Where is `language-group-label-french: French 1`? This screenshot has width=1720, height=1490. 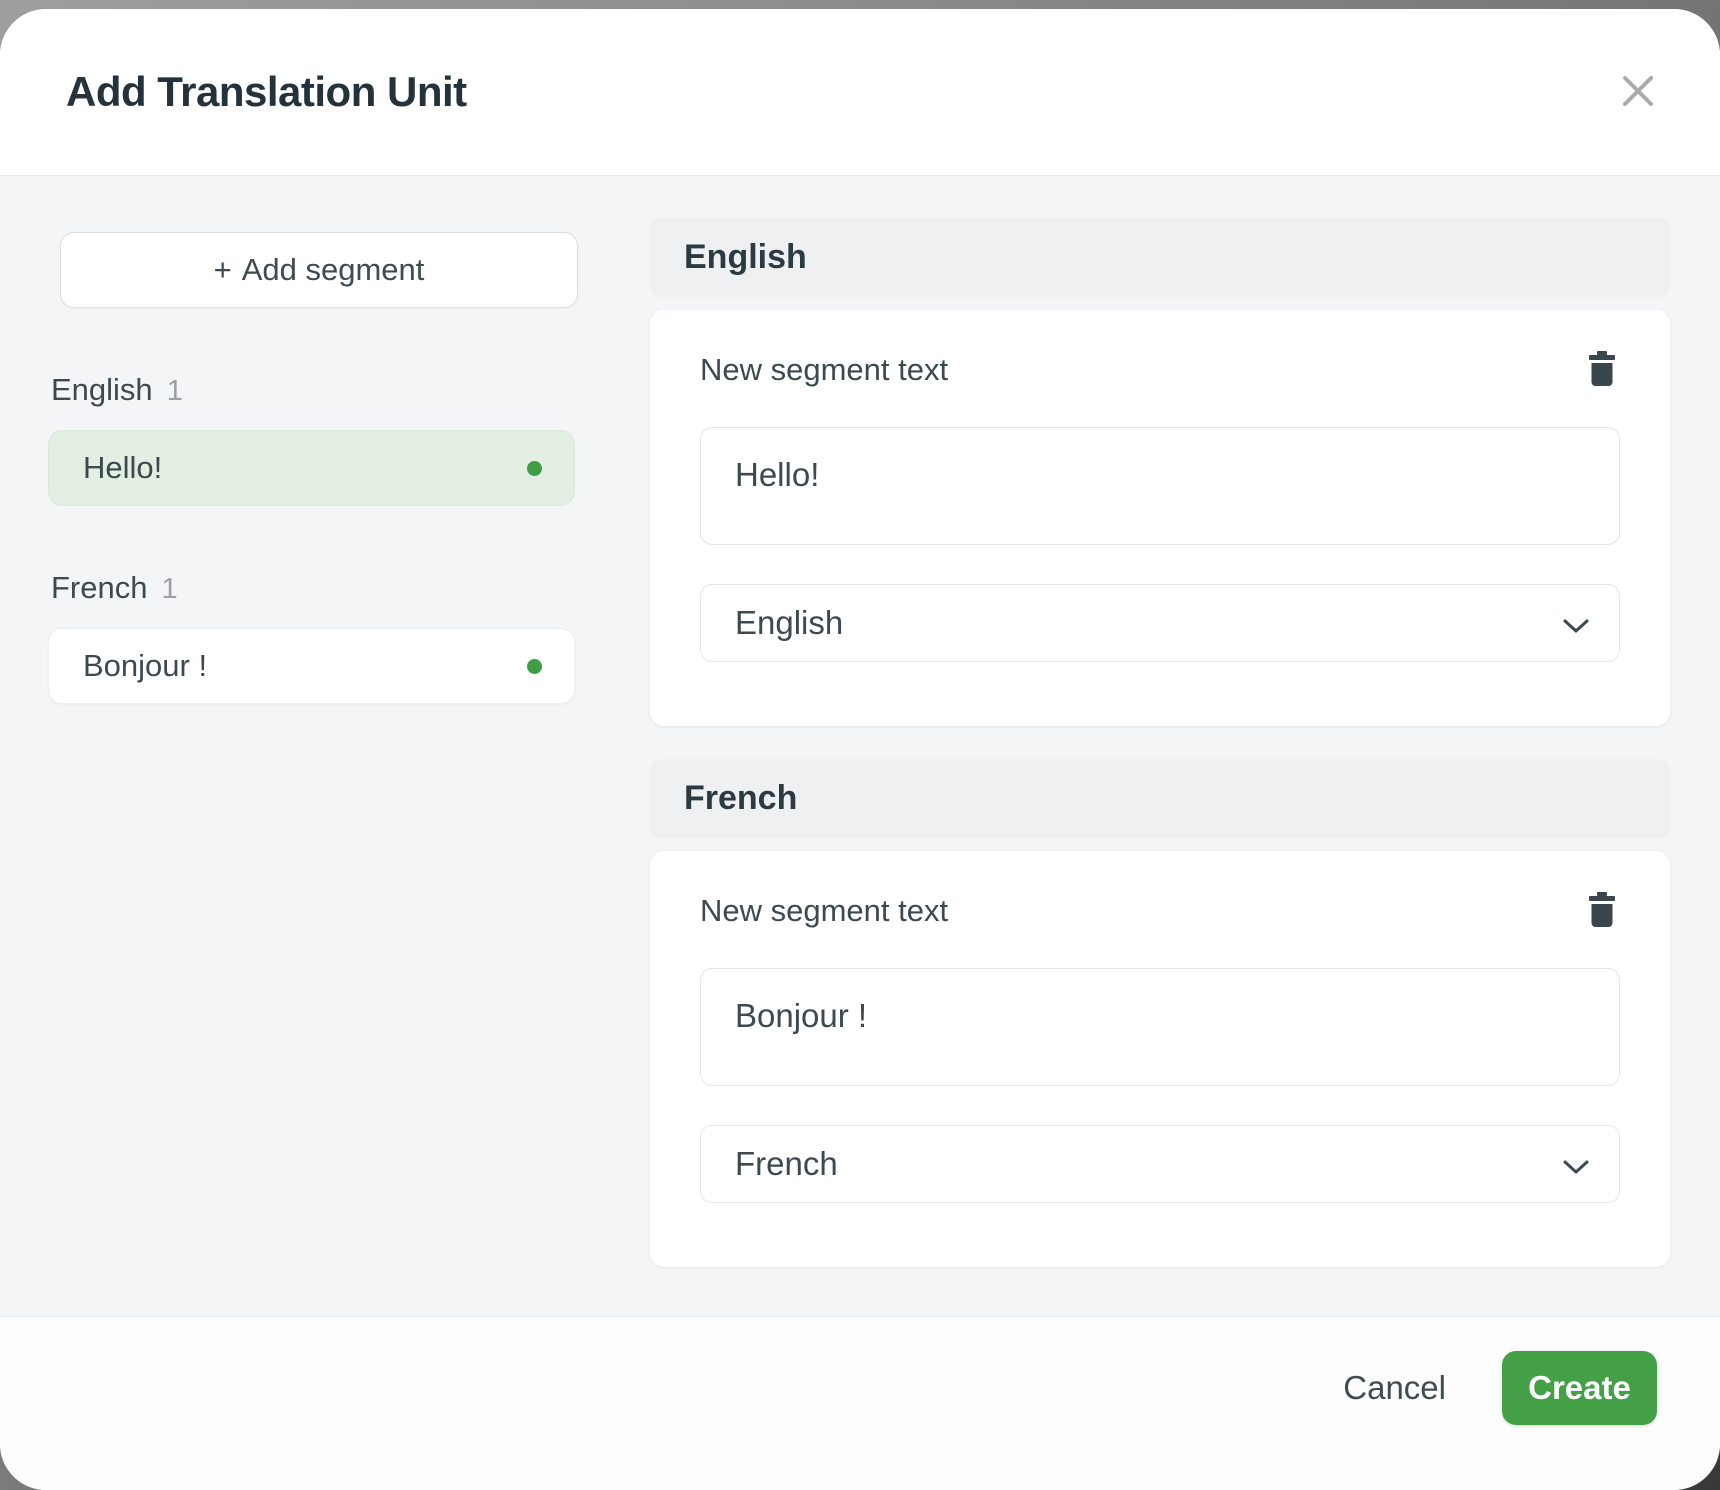
language-group-label-french: French 1 is located at coordinates (314, 588).